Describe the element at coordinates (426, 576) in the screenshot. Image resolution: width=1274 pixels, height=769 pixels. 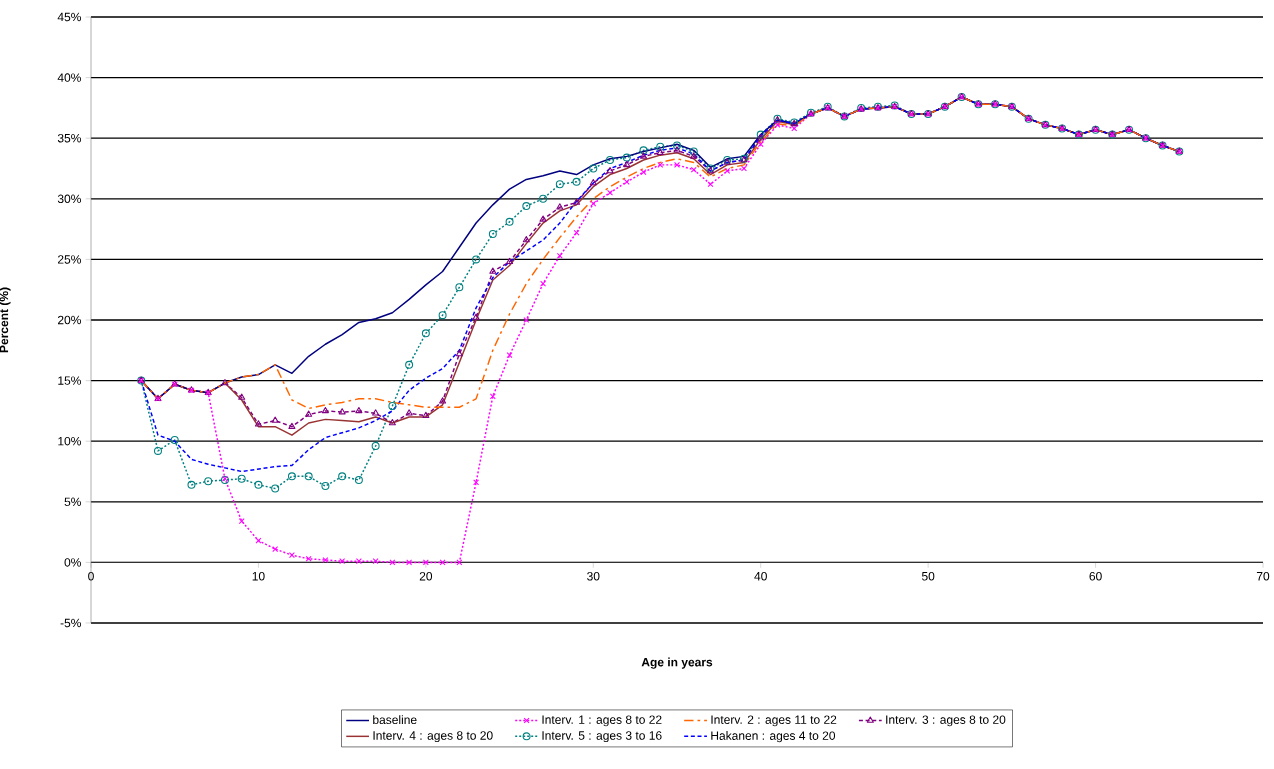
I see `x-tick-label: 20` at that location.